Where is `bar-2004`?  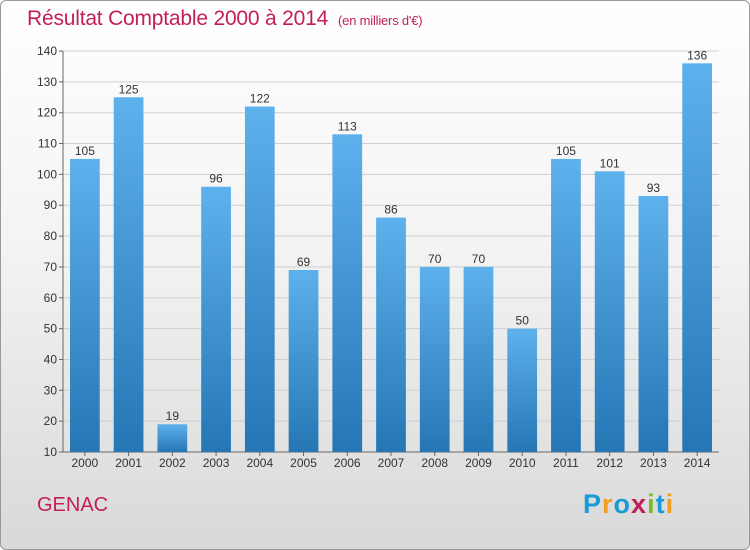 bar-2004 is located at coordinates (259, 279).